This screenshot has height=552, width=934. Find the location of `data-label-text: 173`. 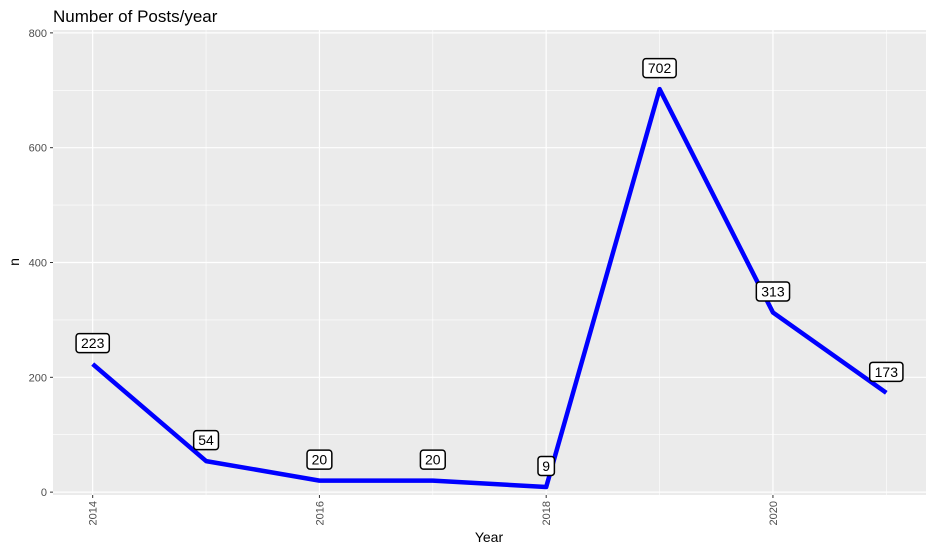

data-label-text: 173 is located at coordinates (887, 372).